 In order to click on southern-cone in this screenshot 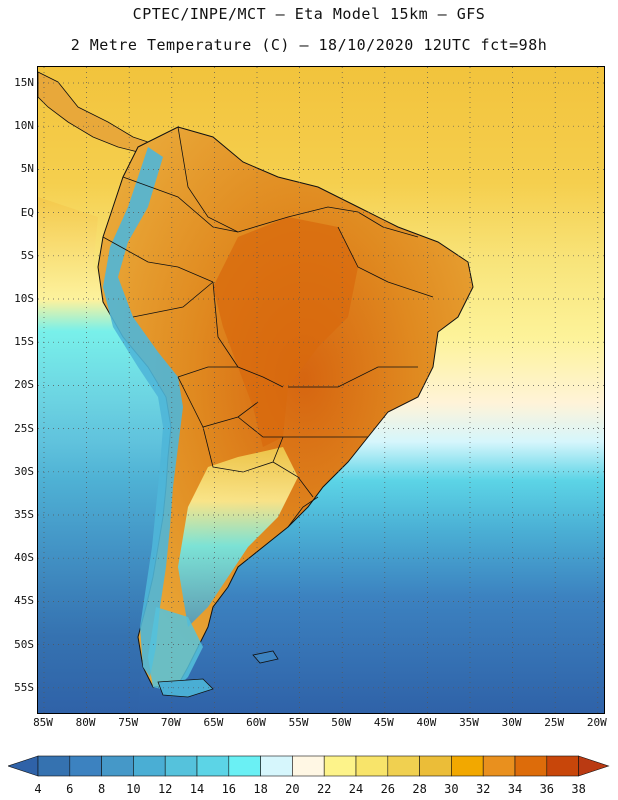, I will do `click(238, 537)`.